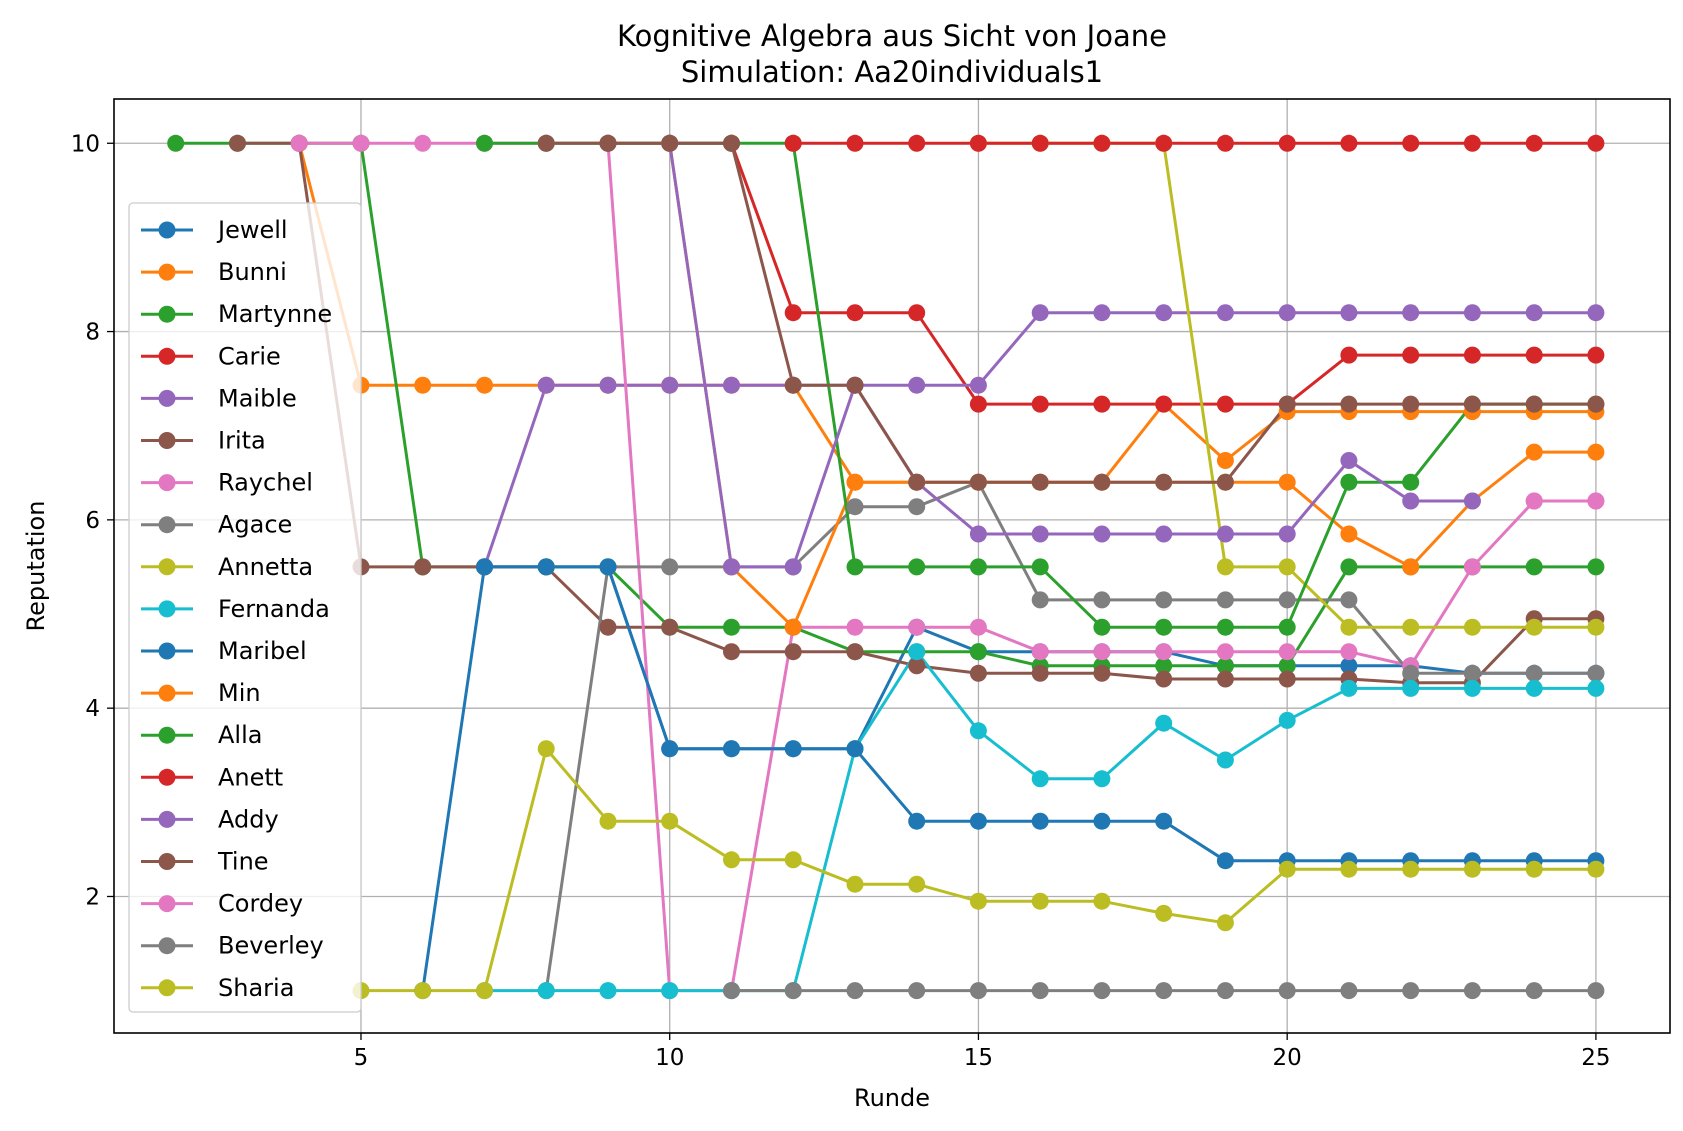 This screenshot has width=1683, height=1131. Describe the element at coordinates (92, 897) in the screenshot. I see `y-tick-label: 2` at that location.